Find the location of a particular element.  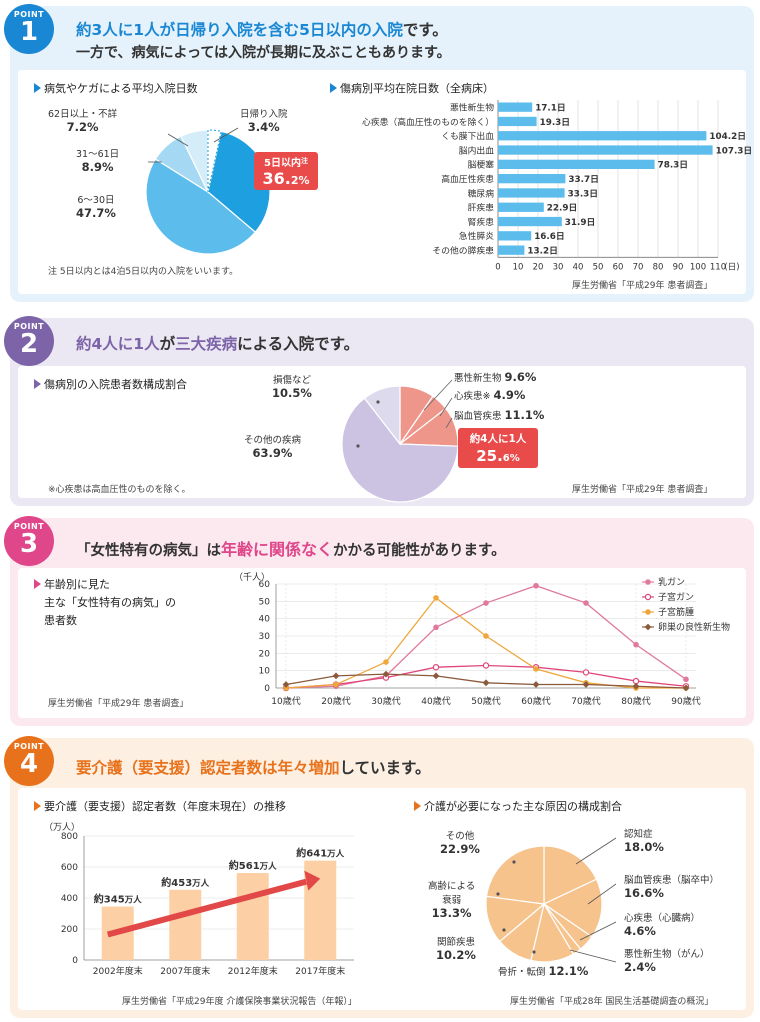

bar1-value-label: 104.2日 is located at coordinates (727, 136).